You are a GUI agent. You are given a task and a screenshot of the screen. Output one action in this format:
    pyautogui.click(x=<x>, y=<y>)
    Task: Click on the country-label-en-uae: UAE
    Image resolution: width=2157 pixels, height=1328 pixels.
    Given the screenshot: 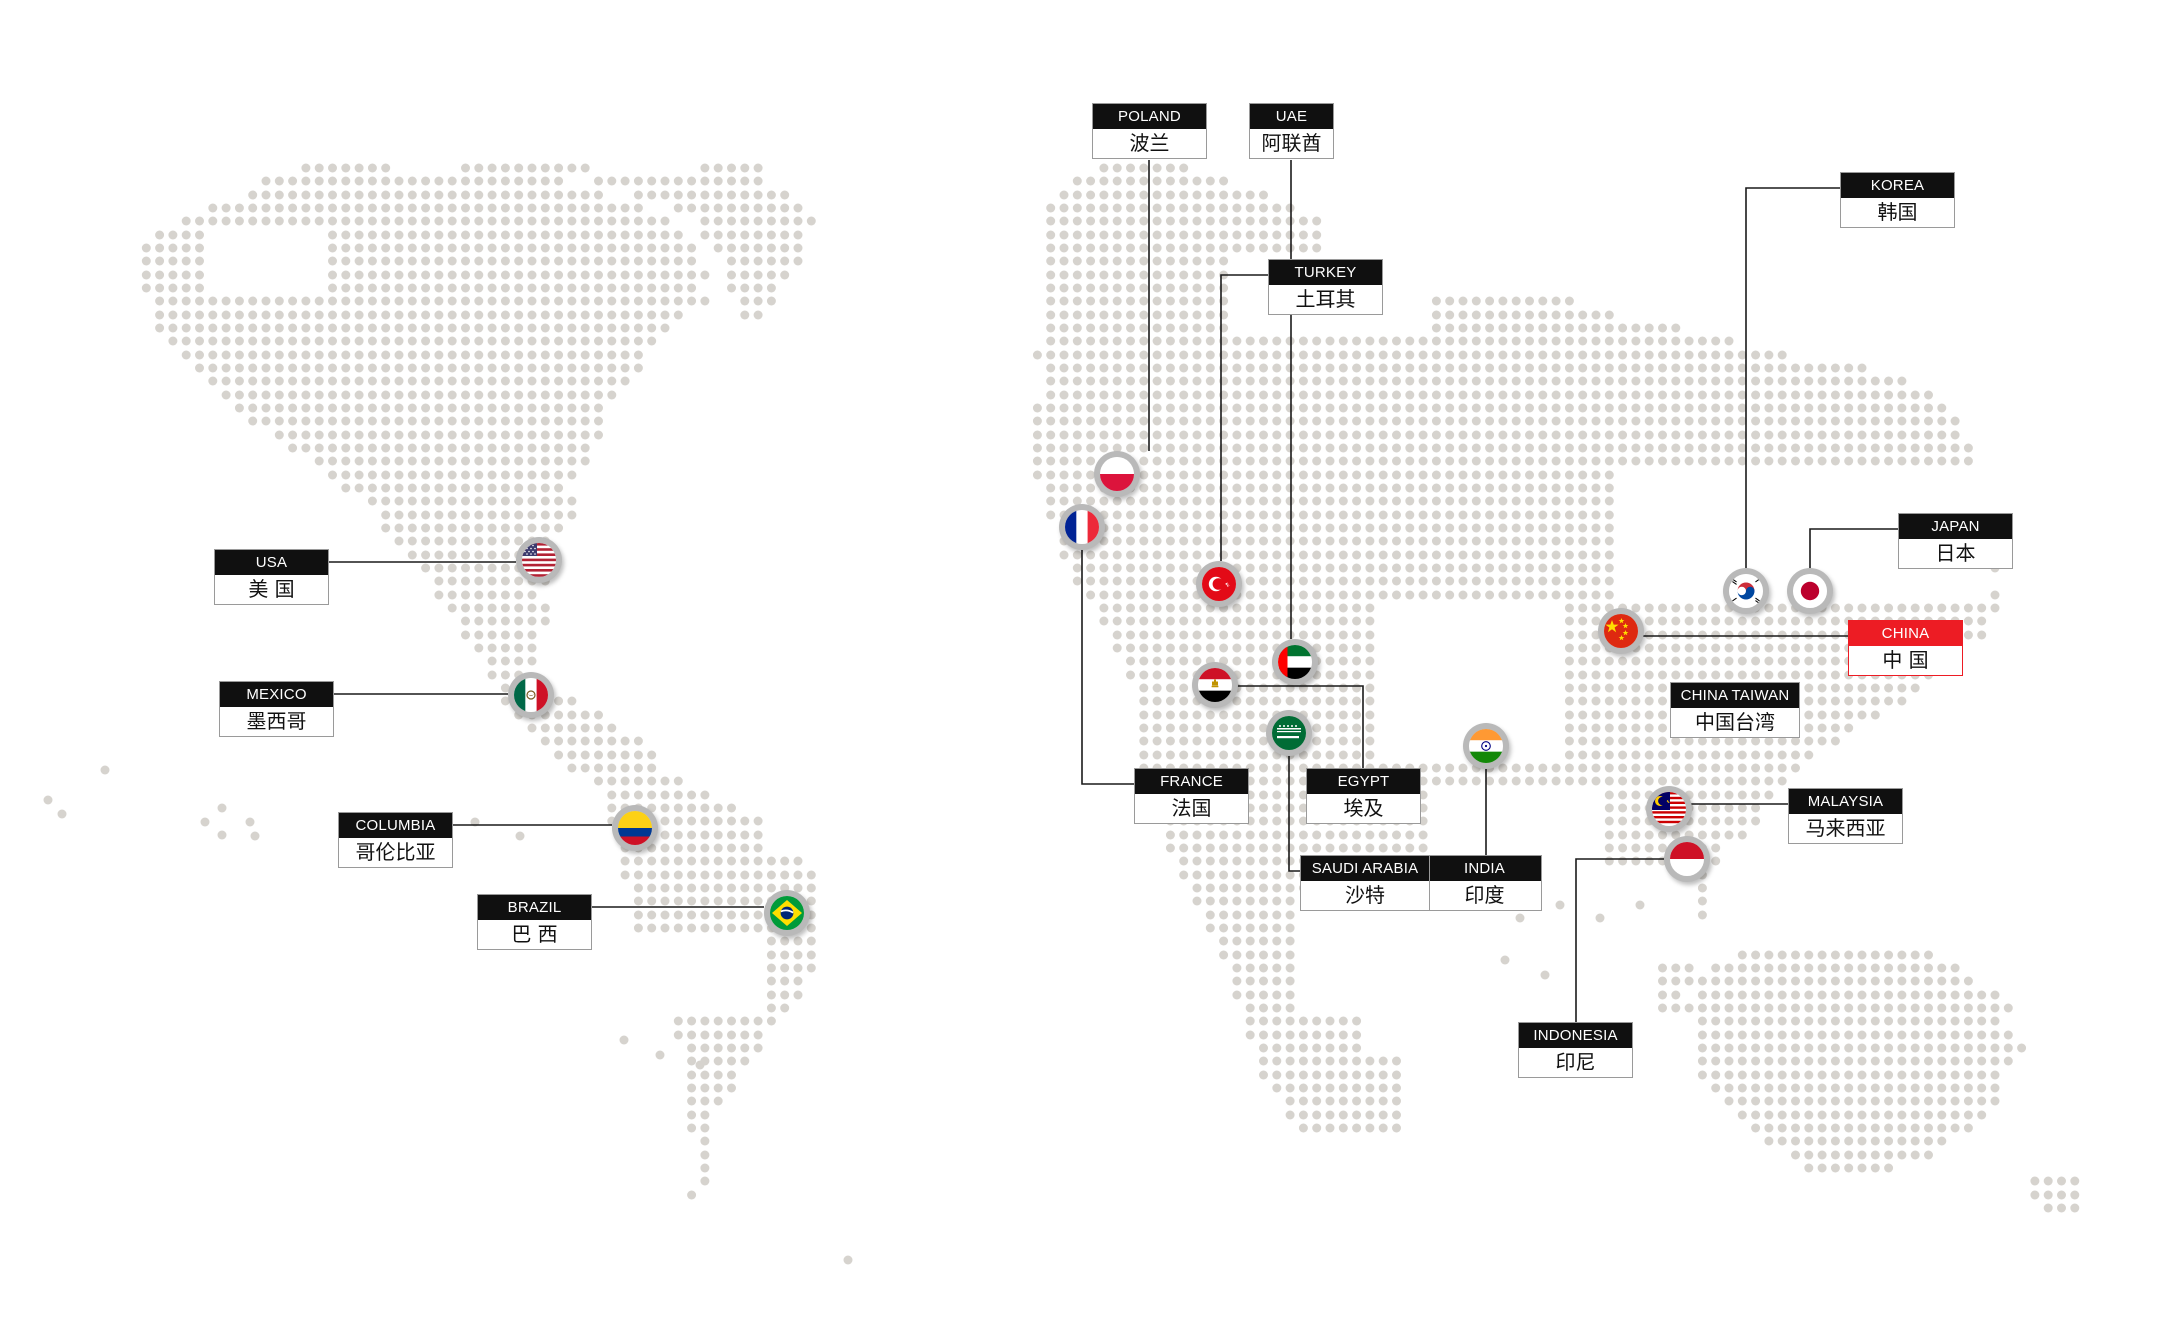 What is the action you would take?
    pyautogui.click(x=1291, y=116)
    